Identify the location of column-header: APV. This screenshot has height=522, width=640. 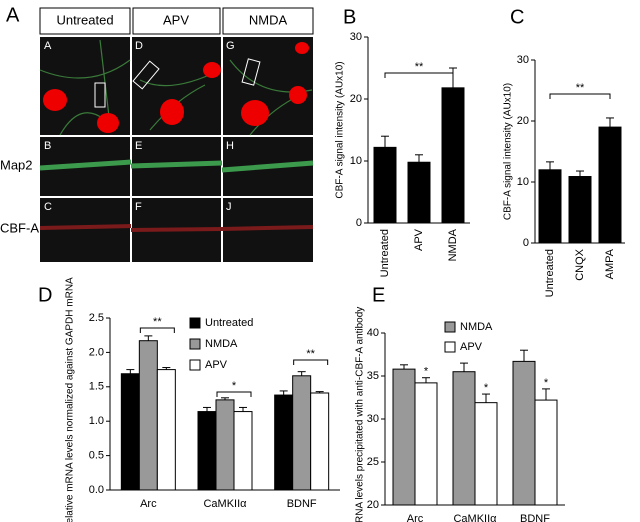
(176, 19).